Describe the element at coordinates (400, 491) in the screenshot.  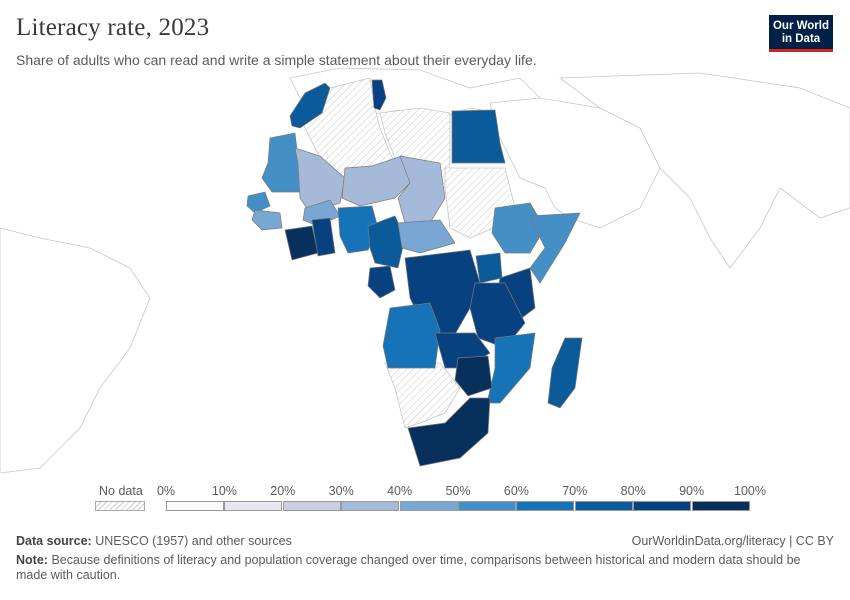
I see `legend-tick-4: 40%` at that location.